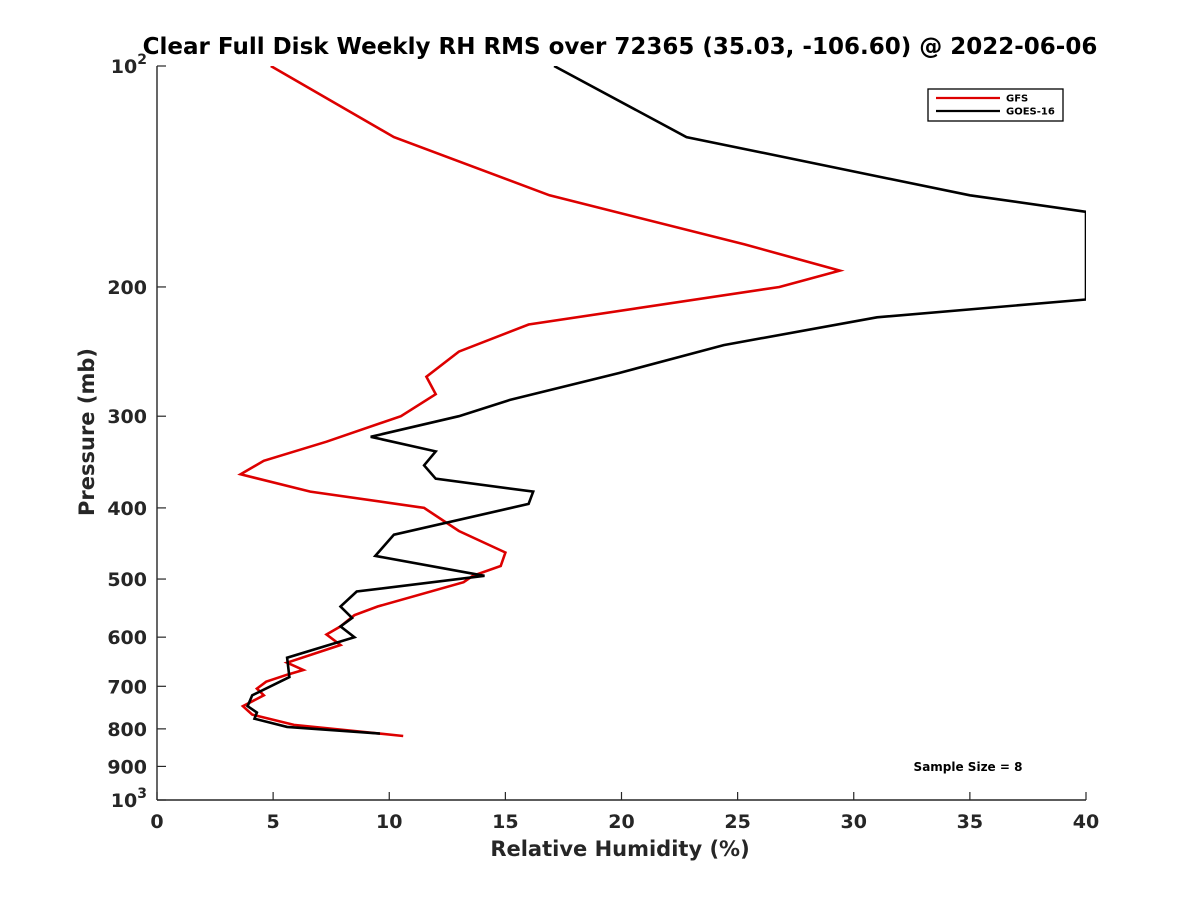 This screenshot has height=900, width=1200. What do you see at coordinates (621, 822) in the screenshot?
I see `x-tick-label: 20` at bounding box center [621, 822].